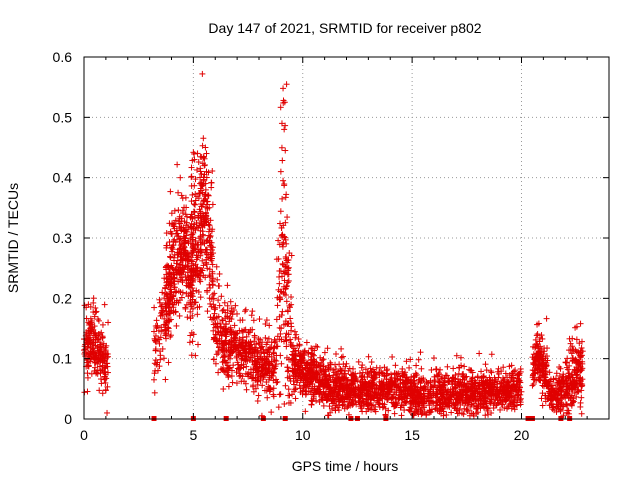  I want to click on x-tick-label: 10, so click(303, 435).